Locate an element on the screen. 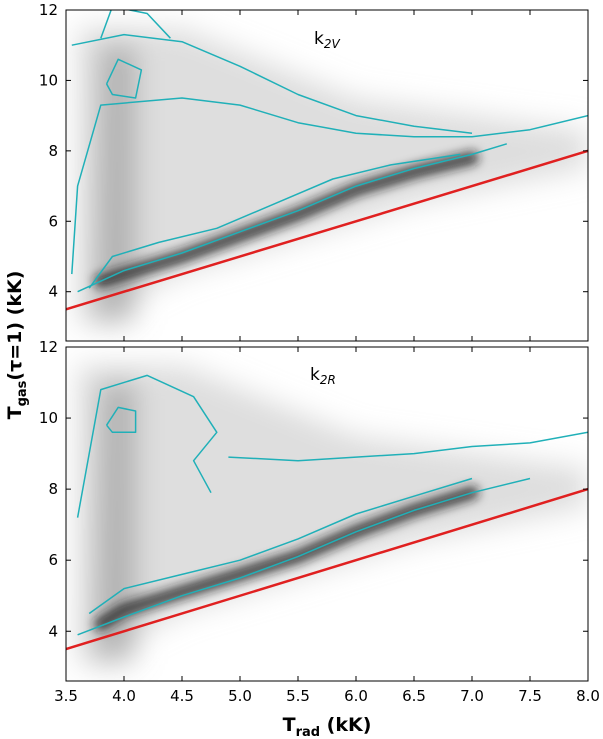 The width and height of the screenshot is (603, 739). x-tick-label: 7.0 is located at coordinates (472, 696).